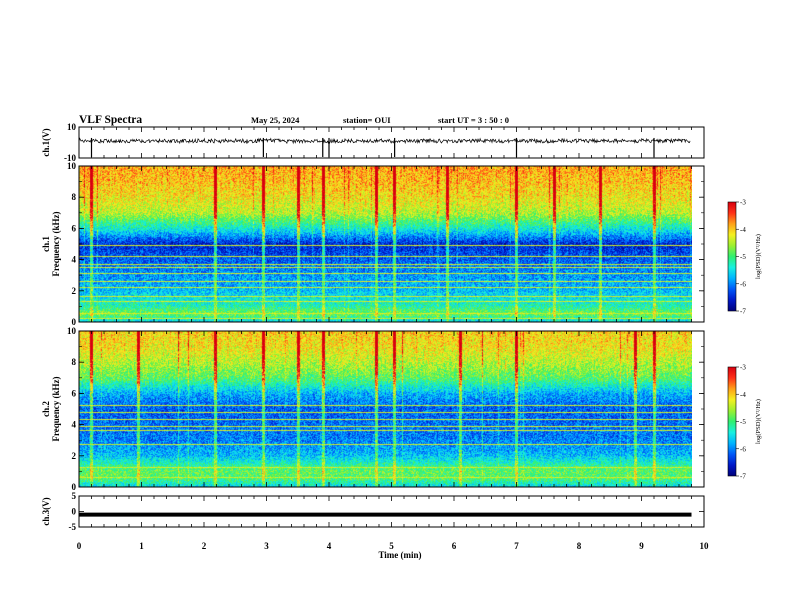  Describe the element at coordinates (74, 260) in the screenshot. I see `spec1-ytick-label: 4` at that location.